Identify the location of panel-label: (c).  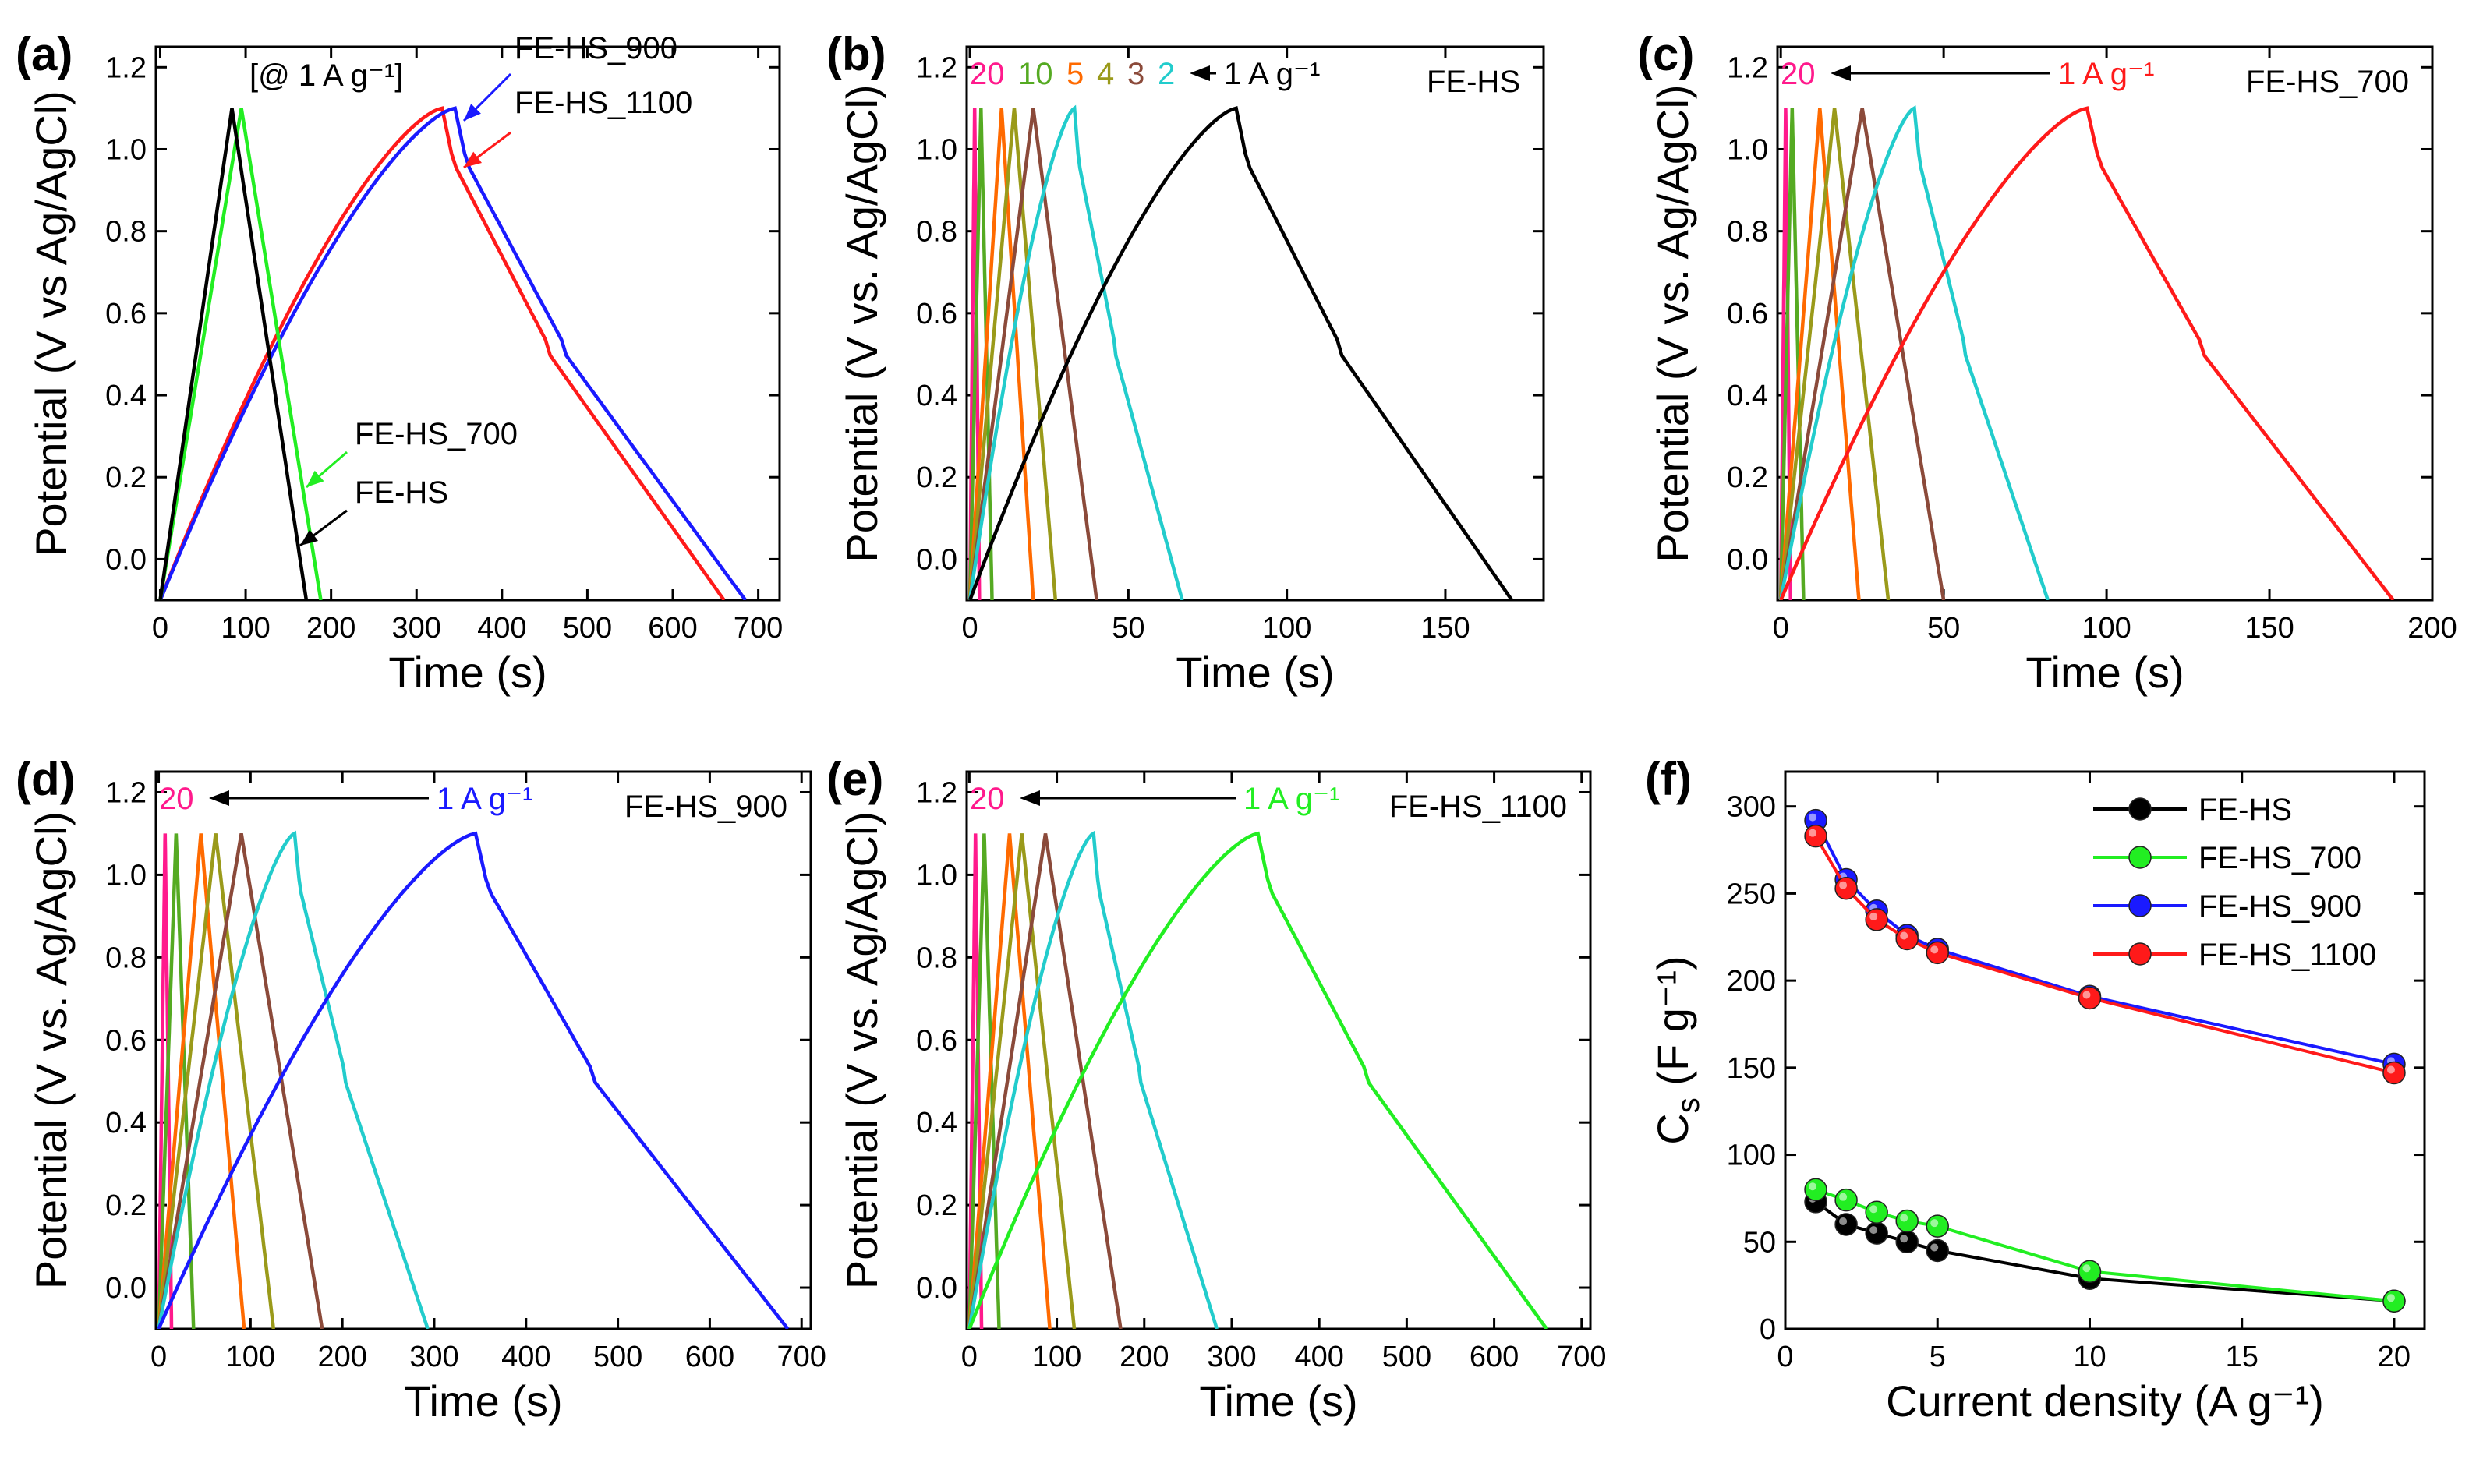
(1666, 54).